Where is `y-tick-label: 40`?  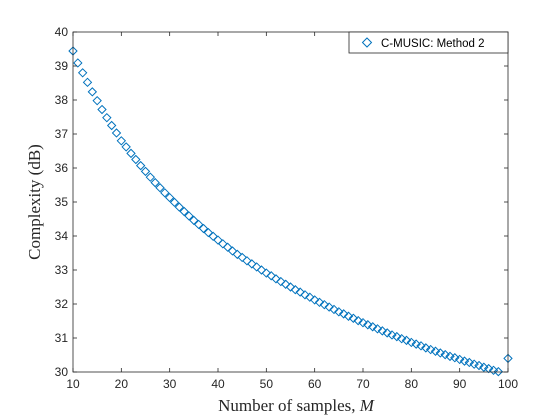
y-tick-label: 40 is located at coordinates (62, 32).